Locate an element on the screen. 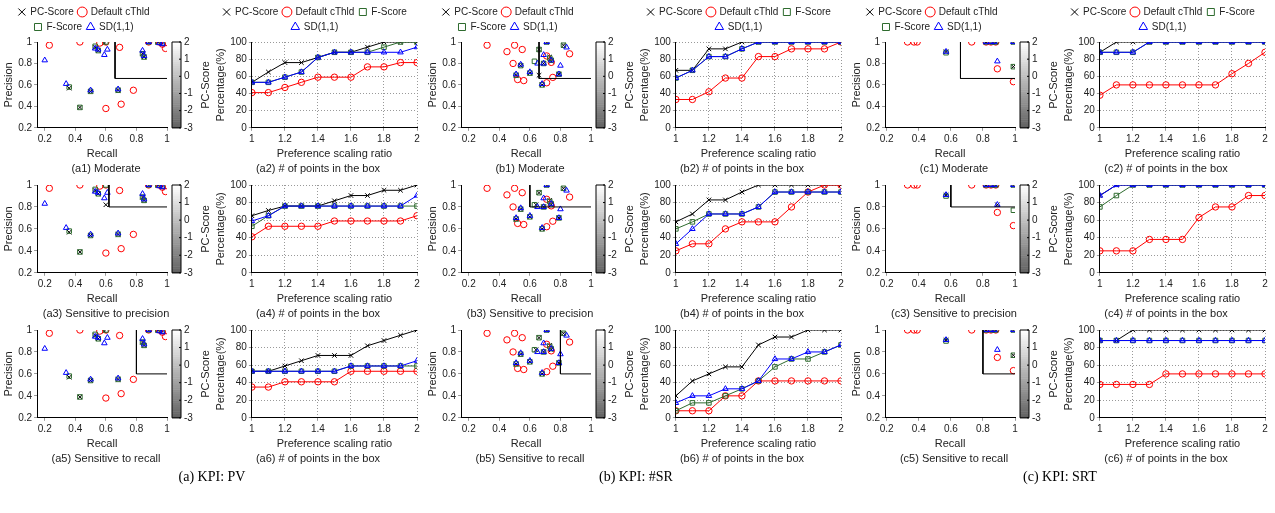 Image resolution: width=1275 pixels, height=513 pixels. text: (b2) # of points in the box is located at coordinates (742, 168).